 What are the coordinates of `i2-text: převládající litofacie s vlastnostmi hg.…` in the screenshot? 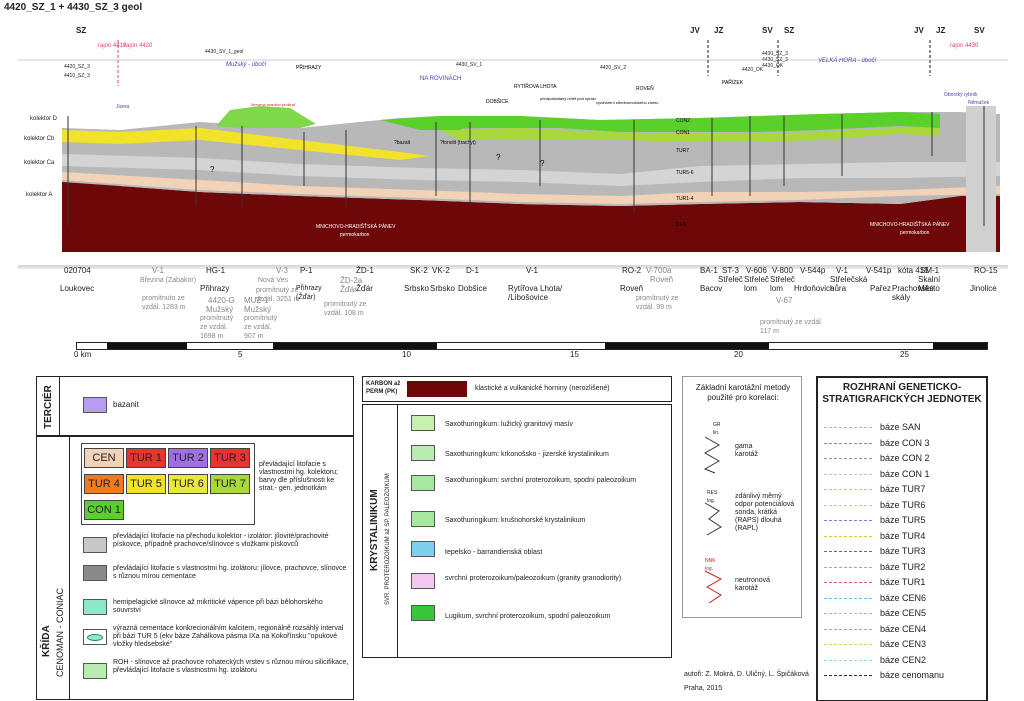 It's located at (230, 572).